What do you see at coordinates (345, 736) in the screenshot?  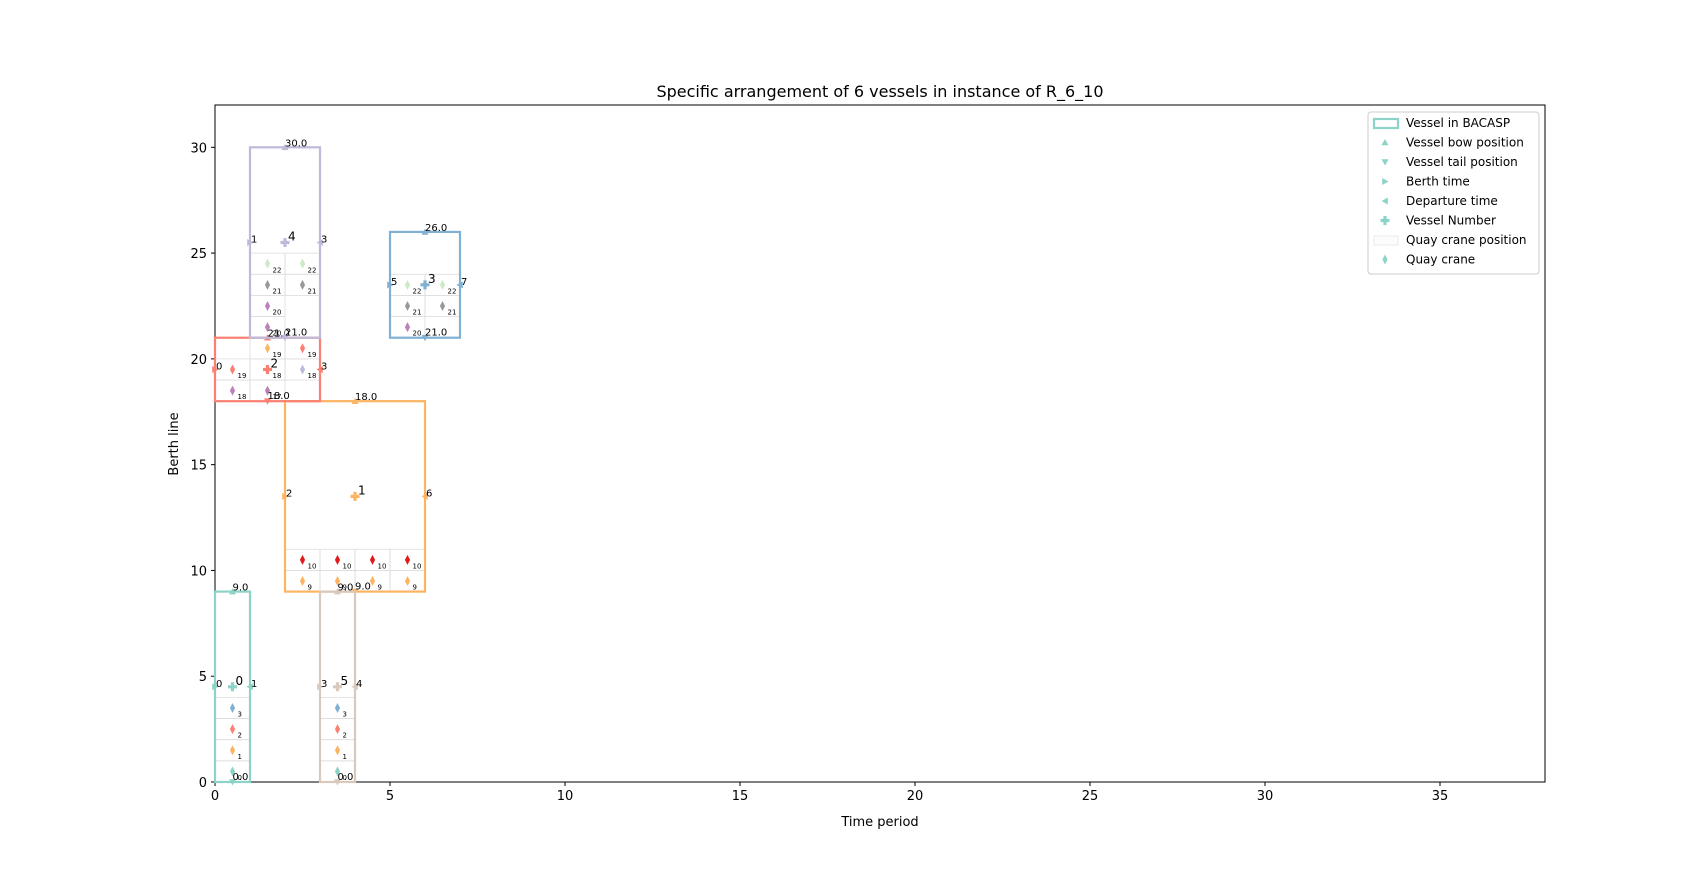 I see `quay-crane-label: 2` at bounding box center [345, 736].